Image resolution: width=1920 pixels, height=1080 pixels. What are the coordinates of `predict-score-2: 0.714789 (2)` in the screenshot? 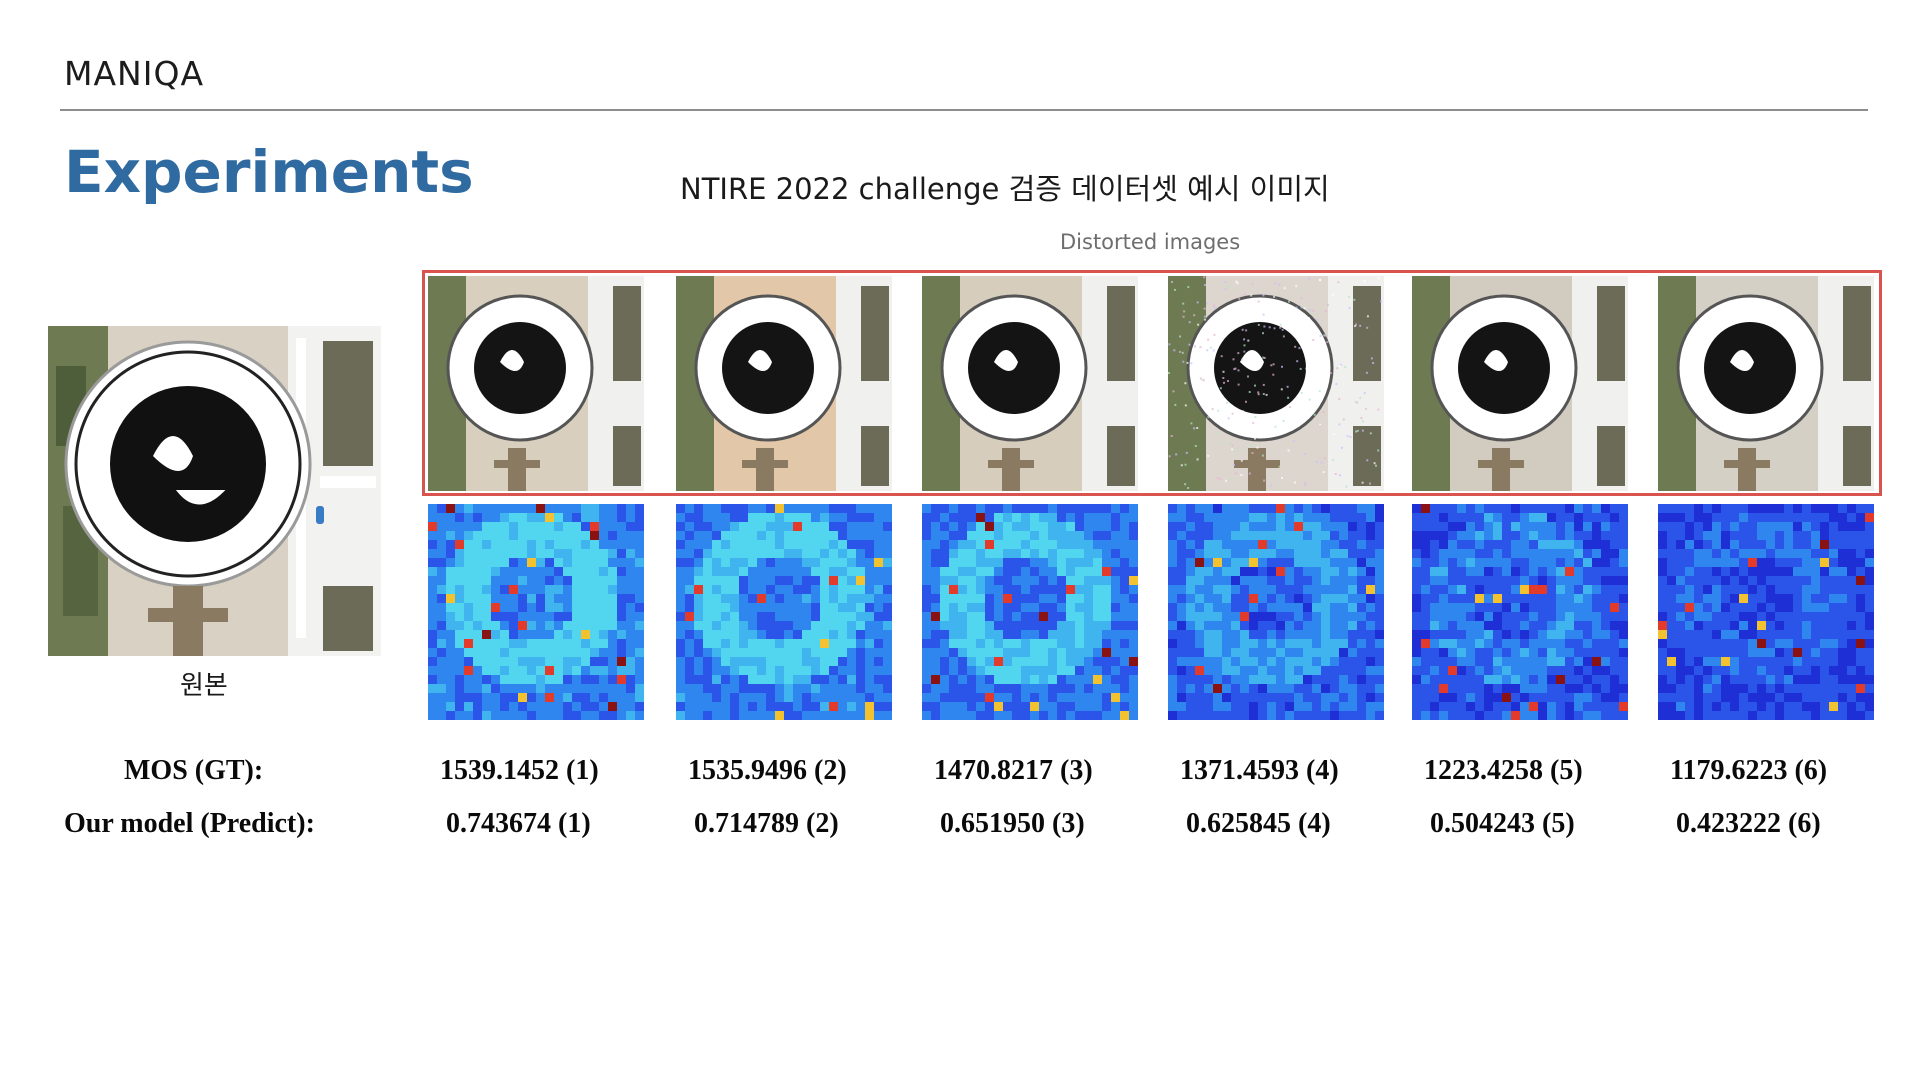 It's located at (766, 823).